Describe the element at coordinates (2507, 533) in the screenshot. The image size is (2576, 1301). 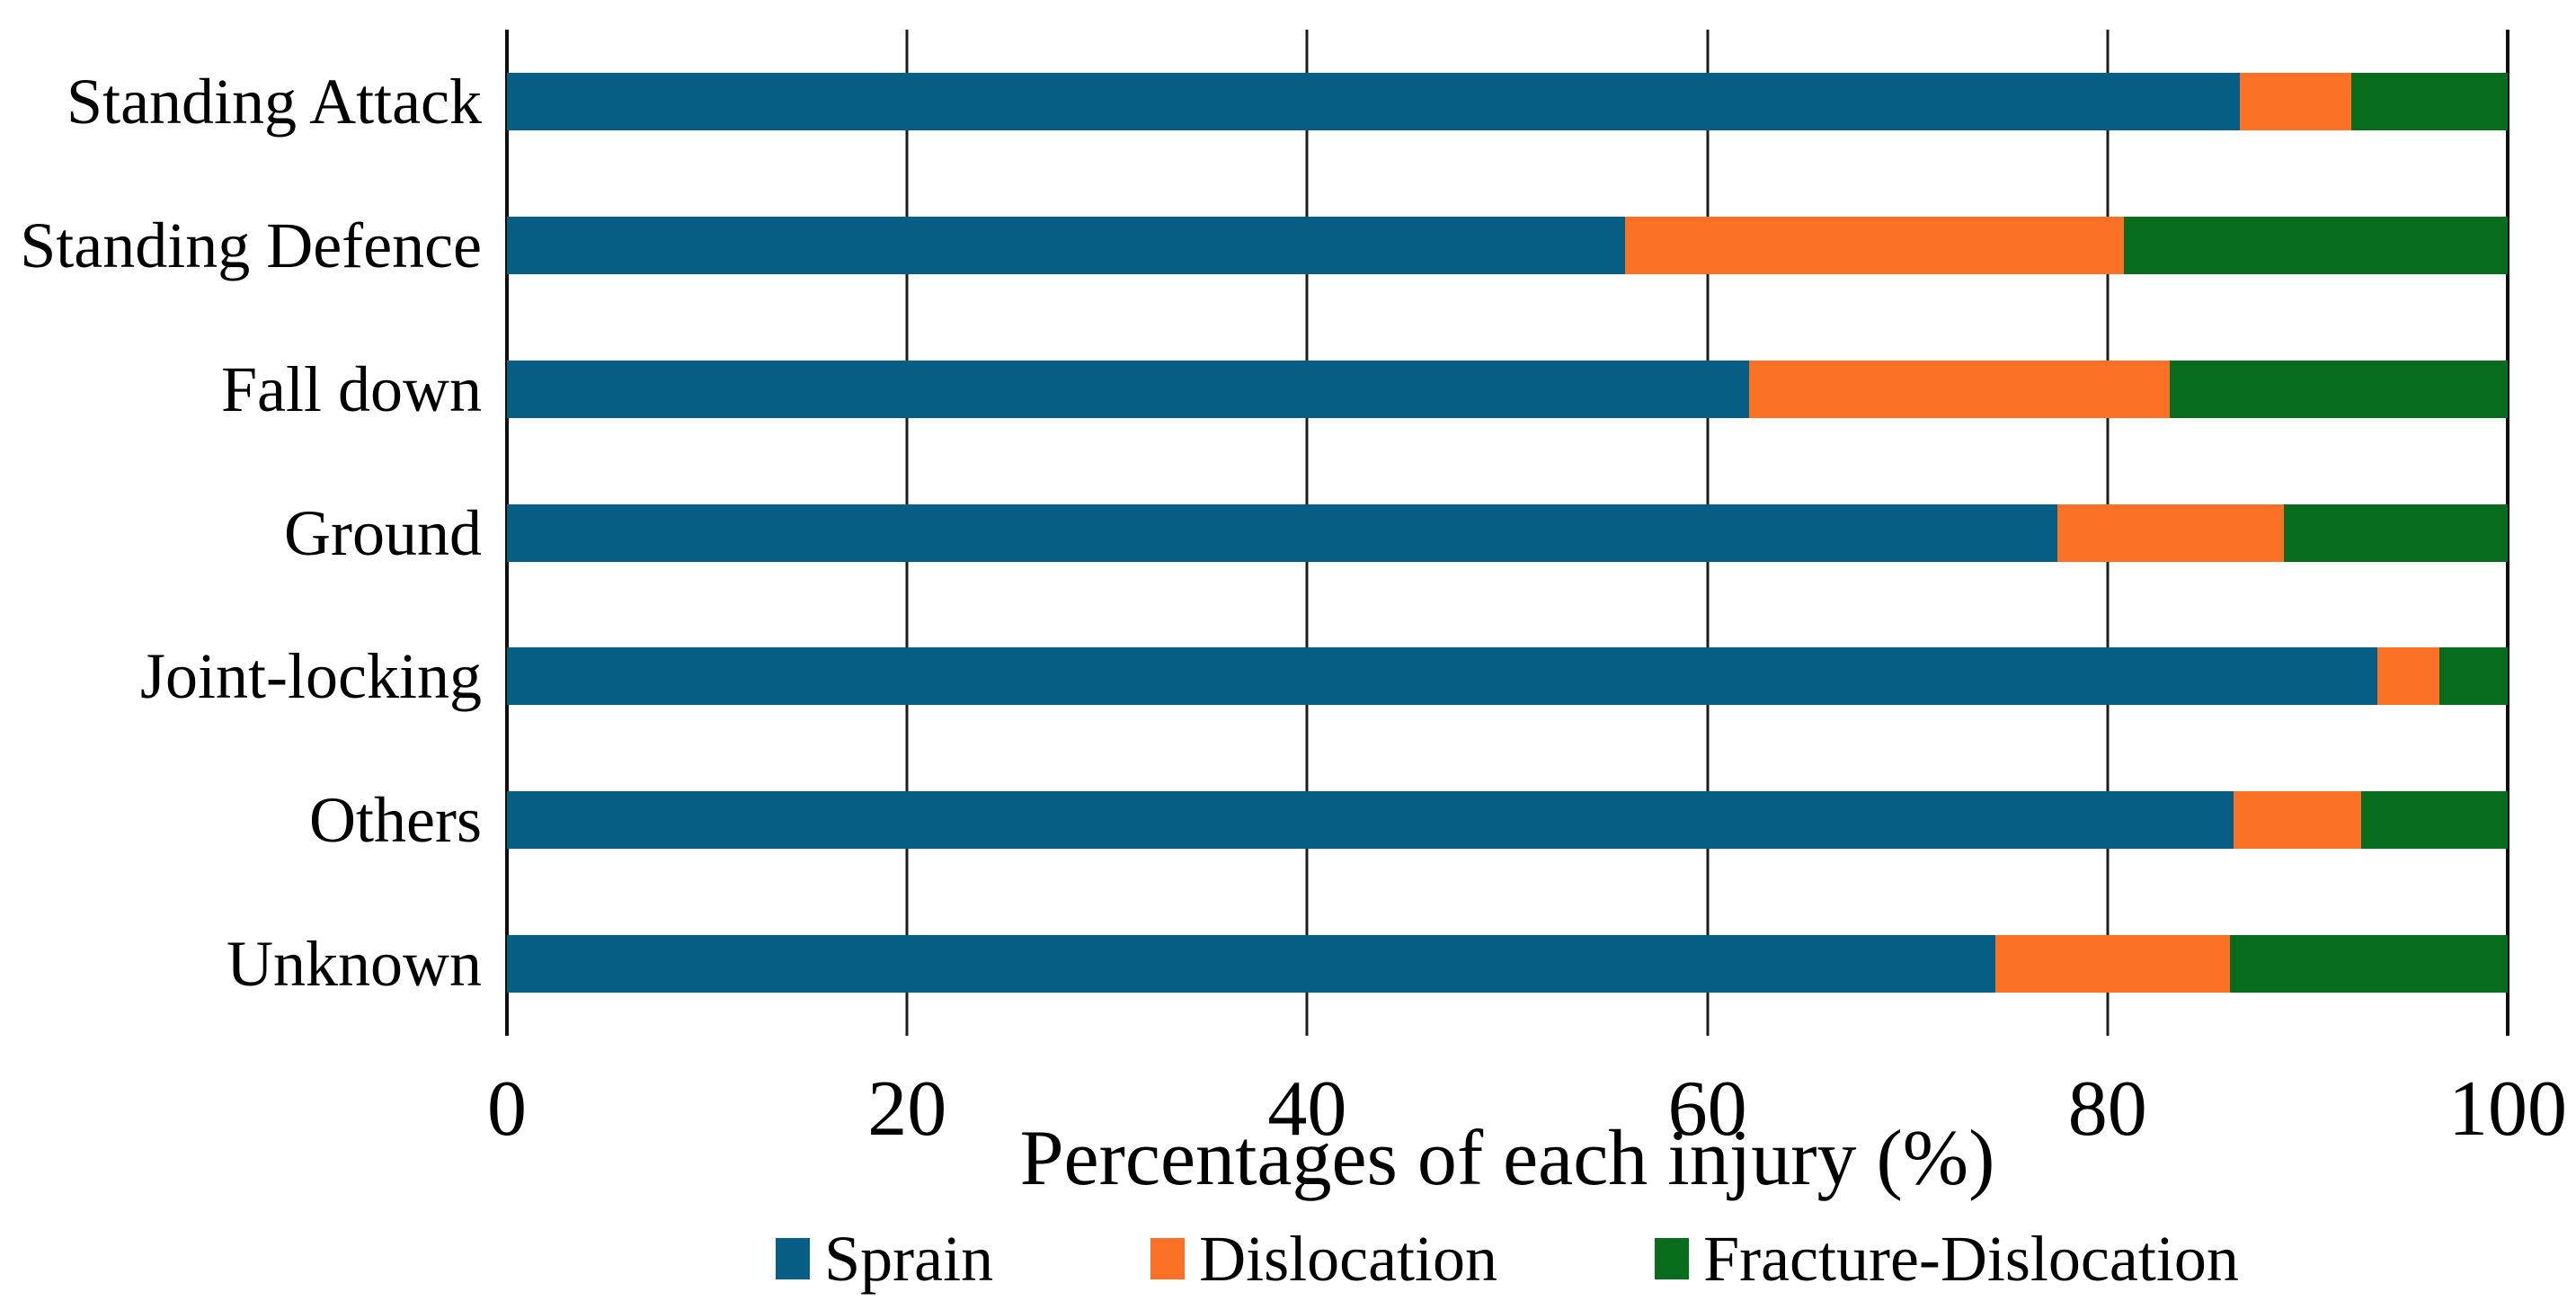
I see `right-axis-line` at that location.